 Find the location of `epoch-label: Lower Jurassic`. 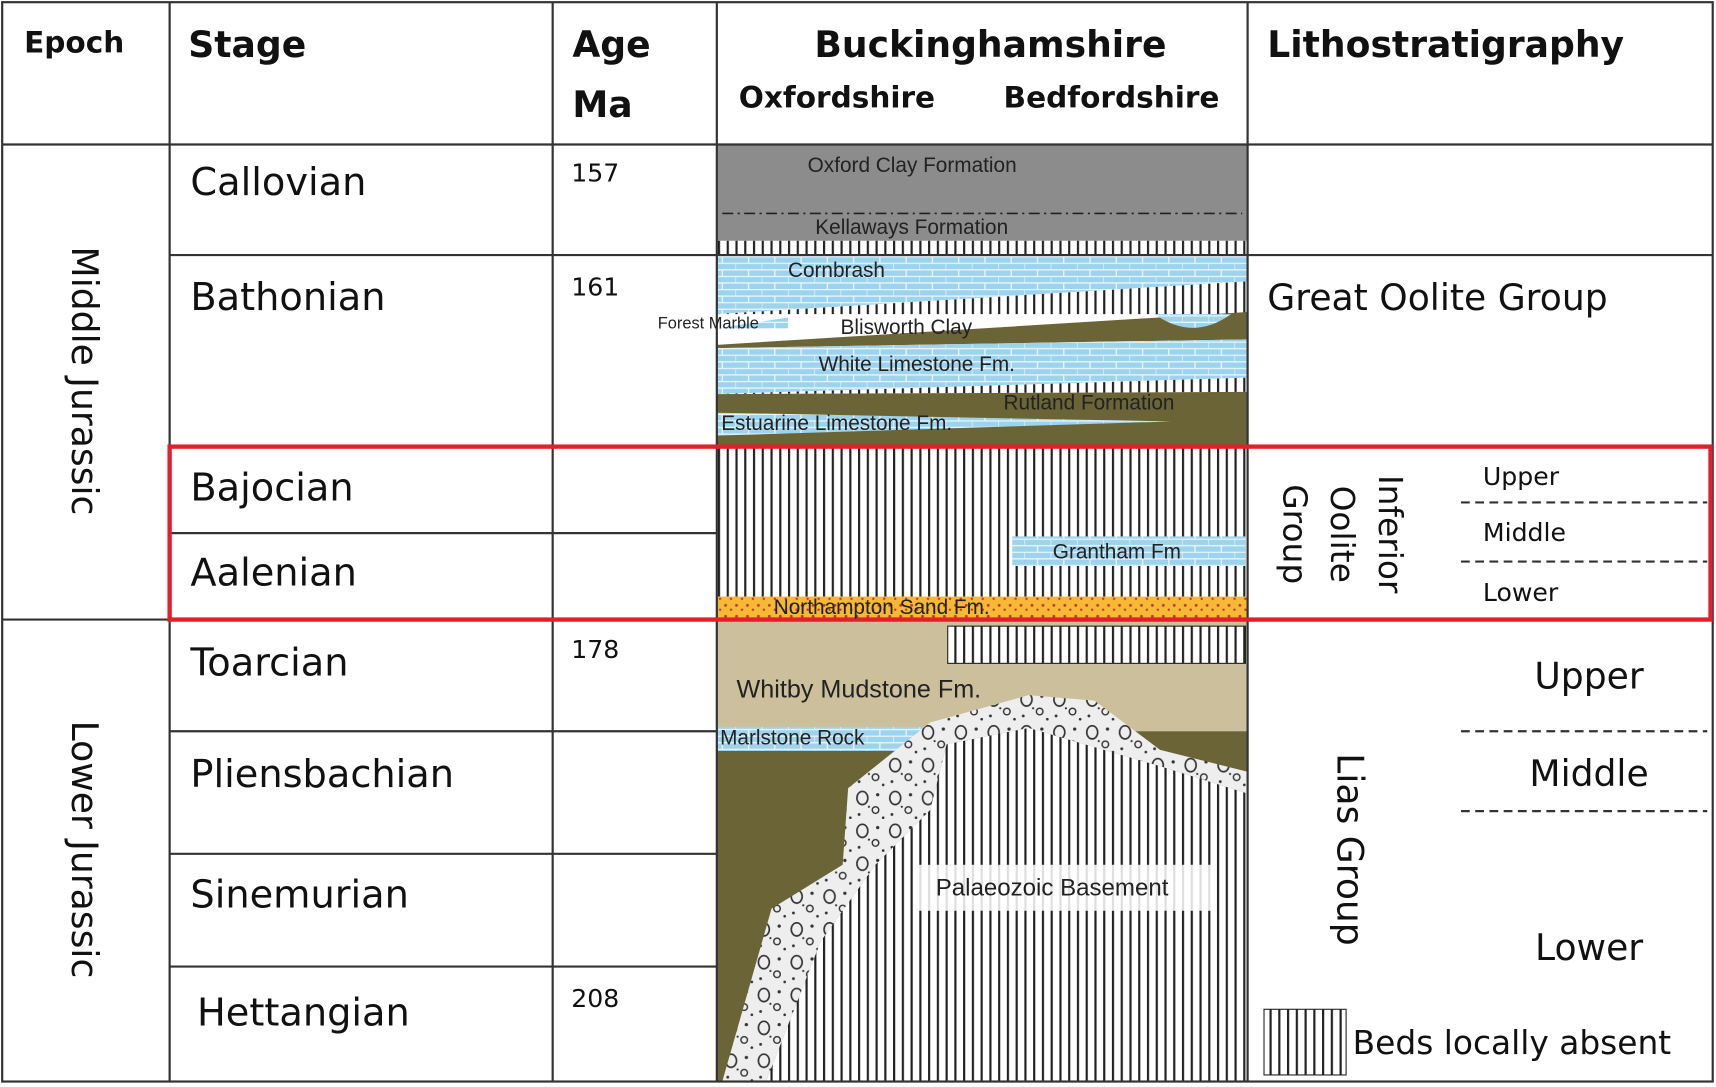

epoch-label: Lower Jurassic is located at coordinates (84, 850).